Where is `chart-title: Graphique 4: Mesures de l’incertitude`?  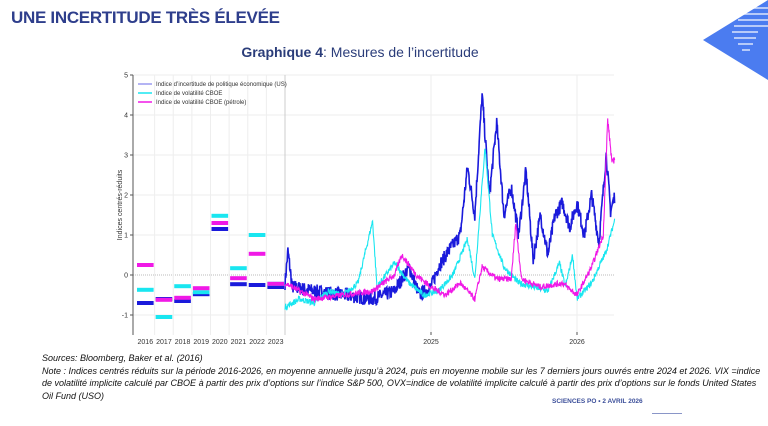
chart-title: Graphique 4: Mesures de l’incertitude is located at coordinates (360, 52).